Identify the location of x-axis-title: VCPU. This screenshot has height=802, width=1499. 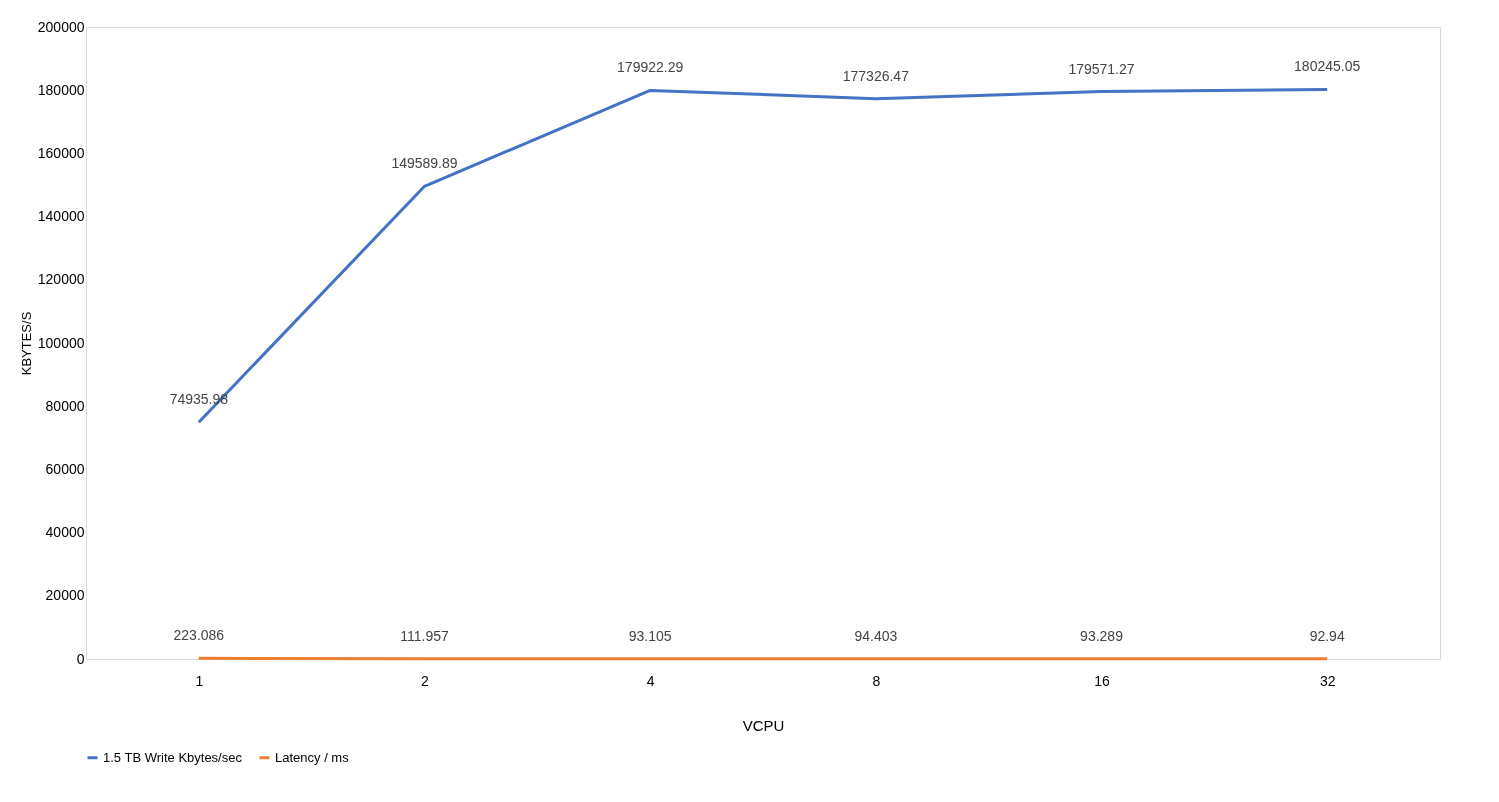
(763, 725).